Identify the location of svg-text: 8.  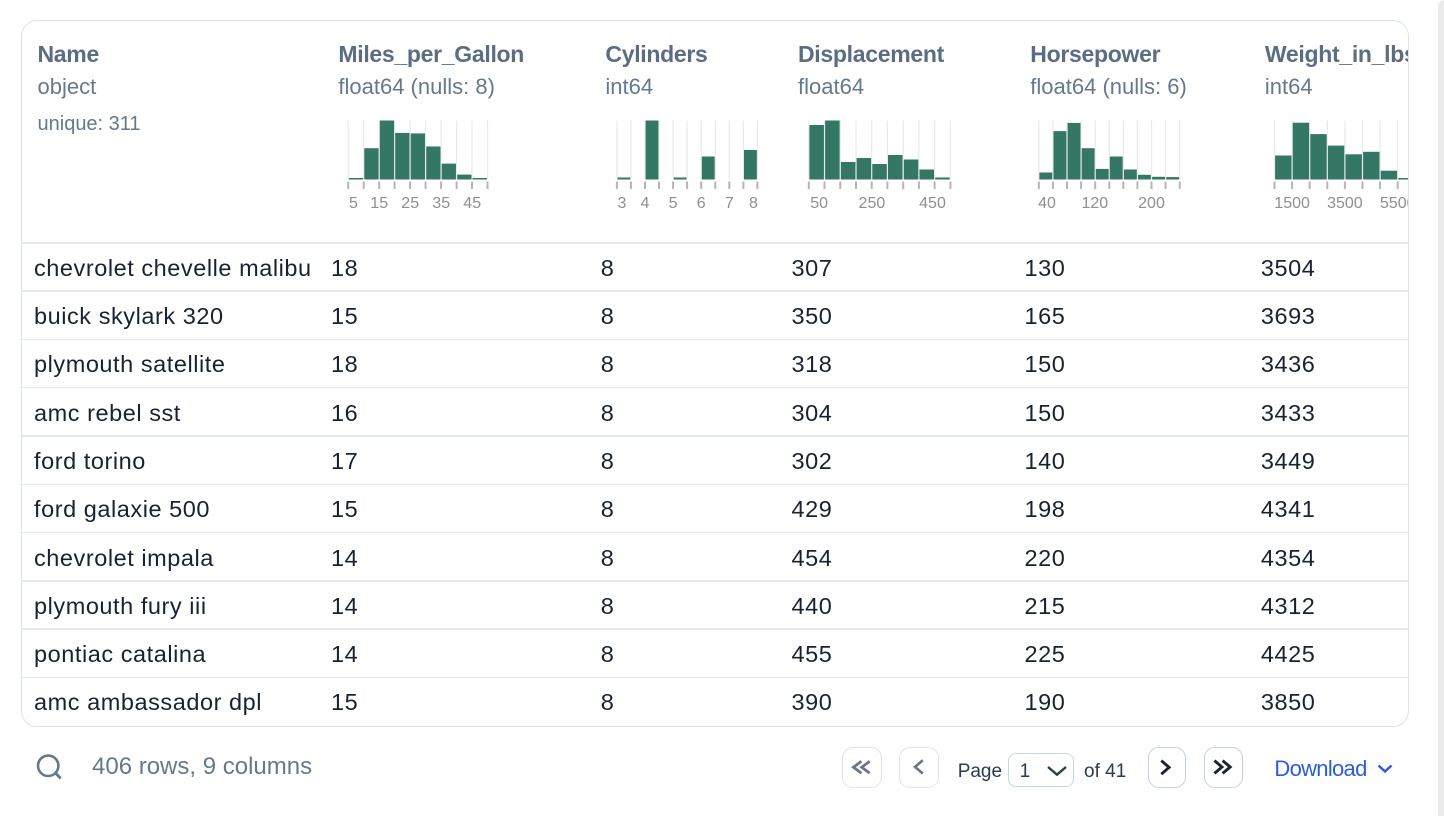
(753, 203).